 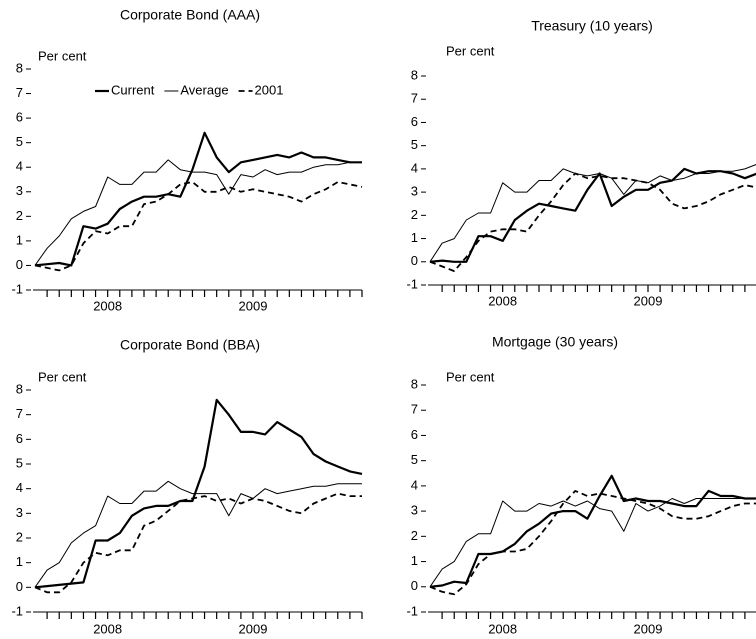 What do you see at coordinates (204, 89) in the screenshot?
I see `legend-label: Average` at bounding box center [204, 89].